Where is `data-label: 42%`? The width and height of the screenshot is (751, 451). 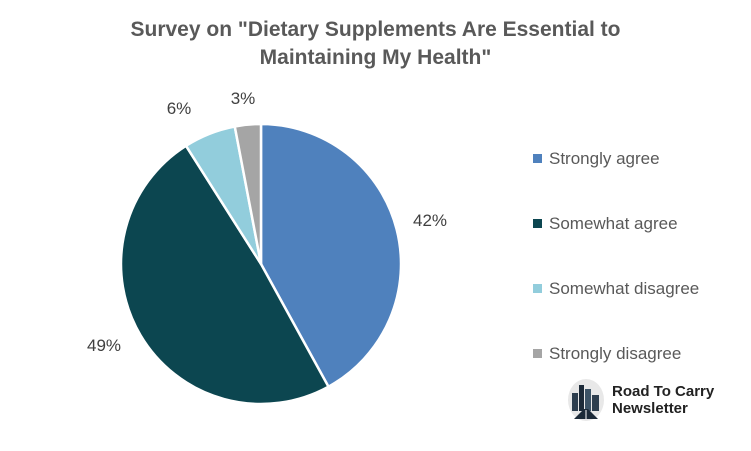
data-label: 42% is located at coordinates (430, 220).